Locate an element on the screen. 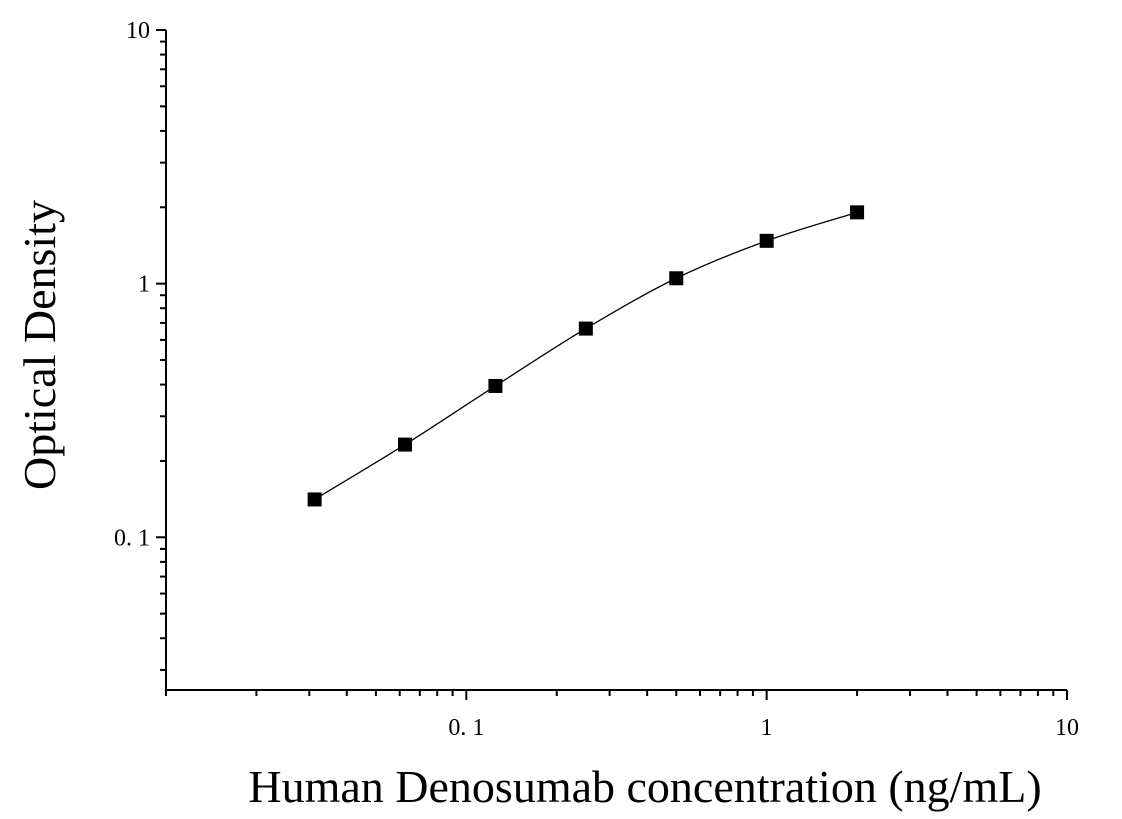 Image resolution: width=1122 pixels, height=819 pixels. y-tick-label: 10 is located at coordinates (138, 31).